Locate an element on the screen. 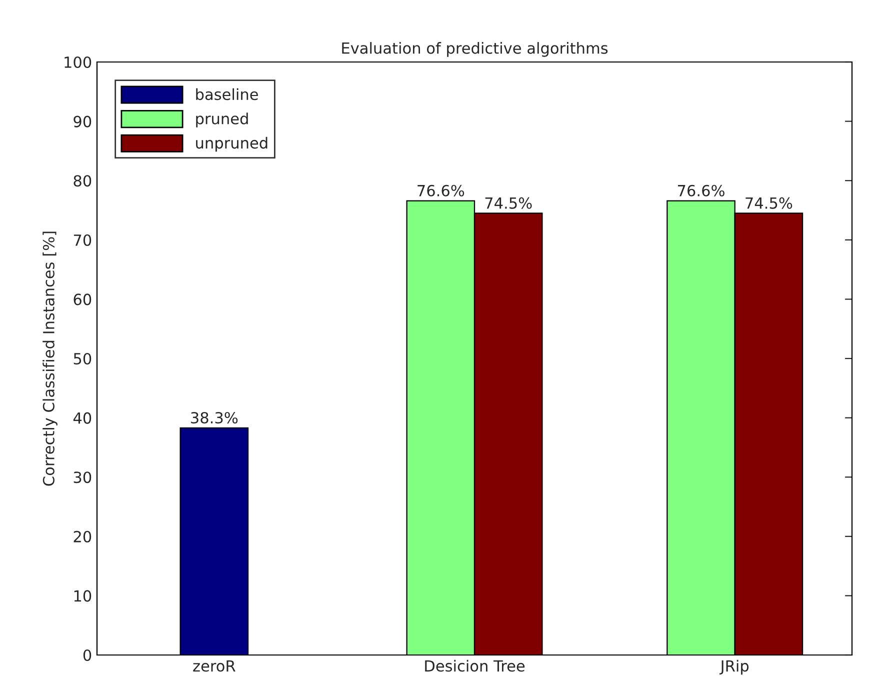  y-tick-label: 10 is located at coordinates (83, 596).